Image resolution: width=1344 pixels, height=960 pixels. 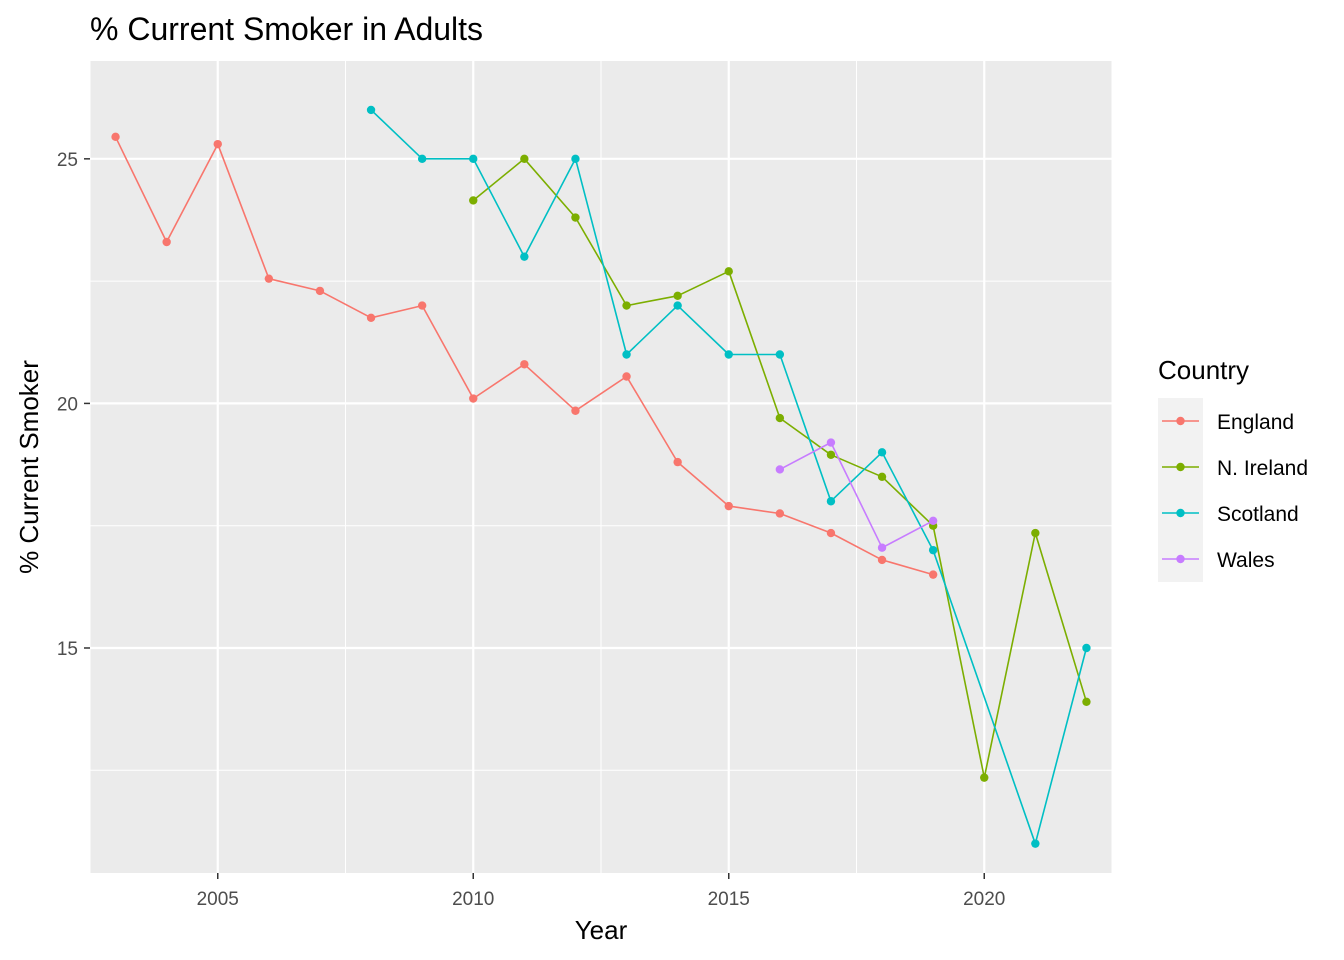 I want to click on x-tick-label: 2010, so click(x=473, y=899).